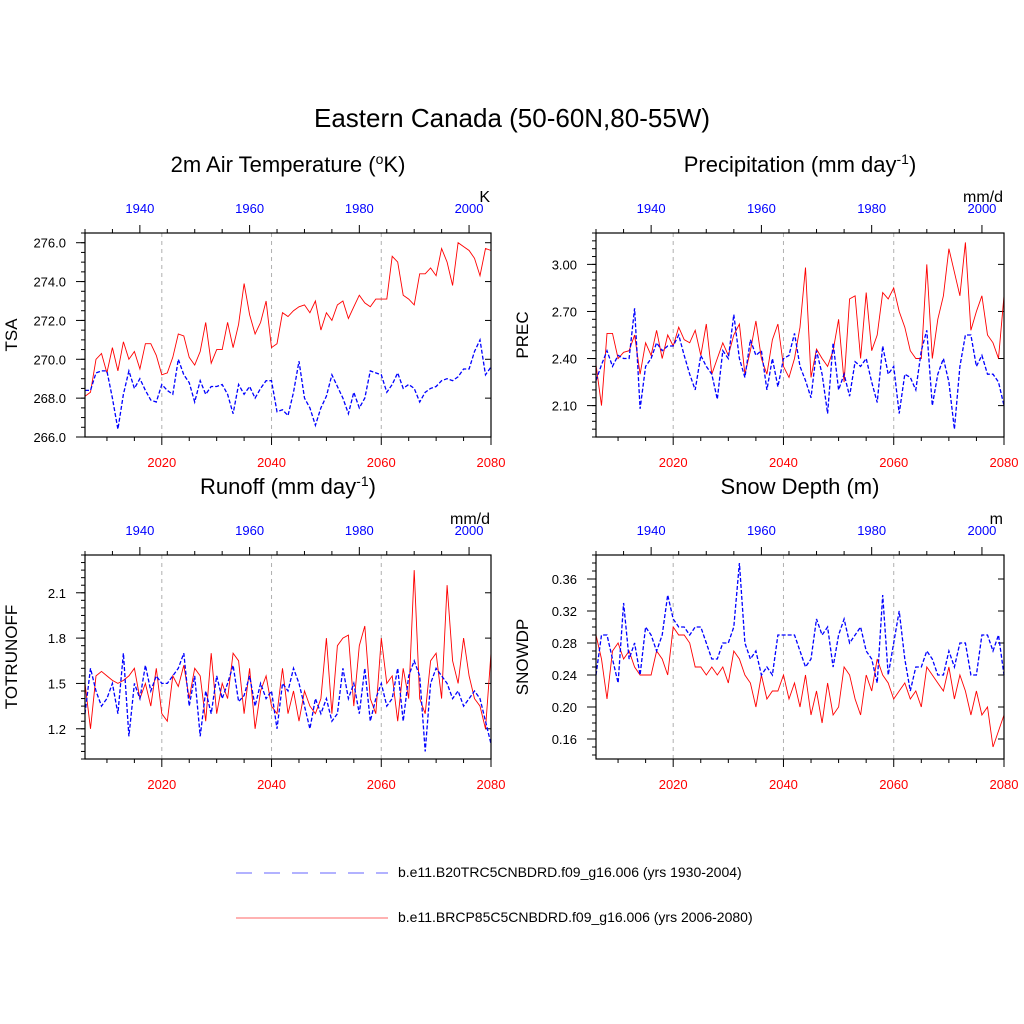  What do you see at coordinates (564, 611) in the screenshot?
I see `snowdp-ytick-label: 0.32` at bounding box center [564, 611].